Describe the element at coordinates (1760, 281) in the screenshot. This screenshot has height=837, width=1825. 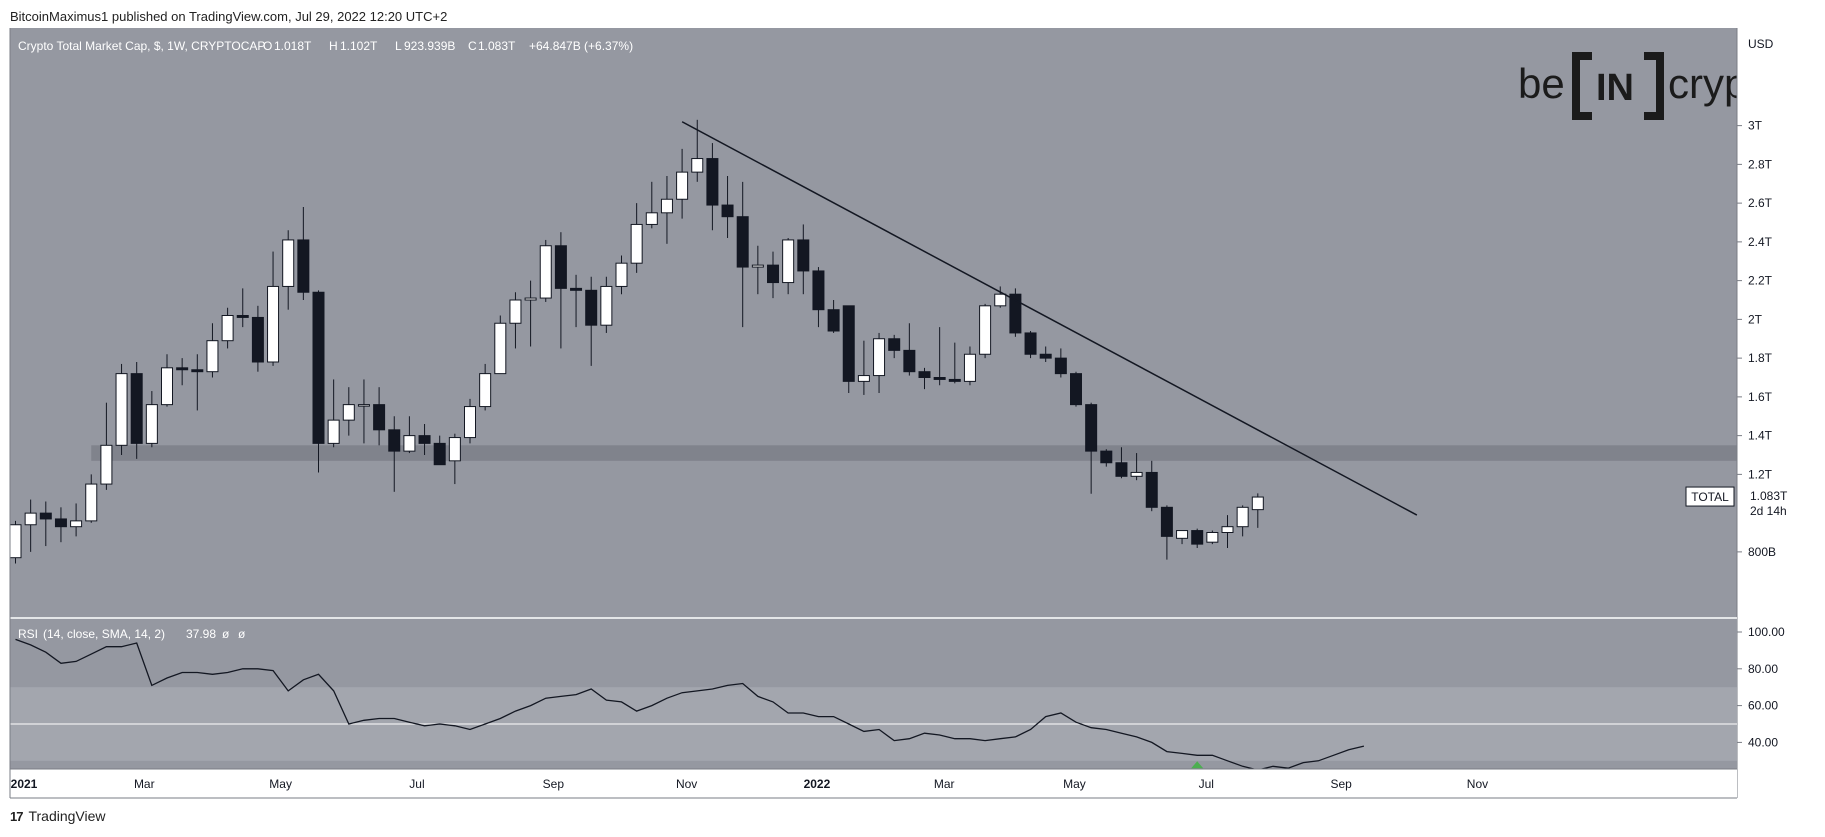
I see `price-tick-label: 2.2T` at that location.